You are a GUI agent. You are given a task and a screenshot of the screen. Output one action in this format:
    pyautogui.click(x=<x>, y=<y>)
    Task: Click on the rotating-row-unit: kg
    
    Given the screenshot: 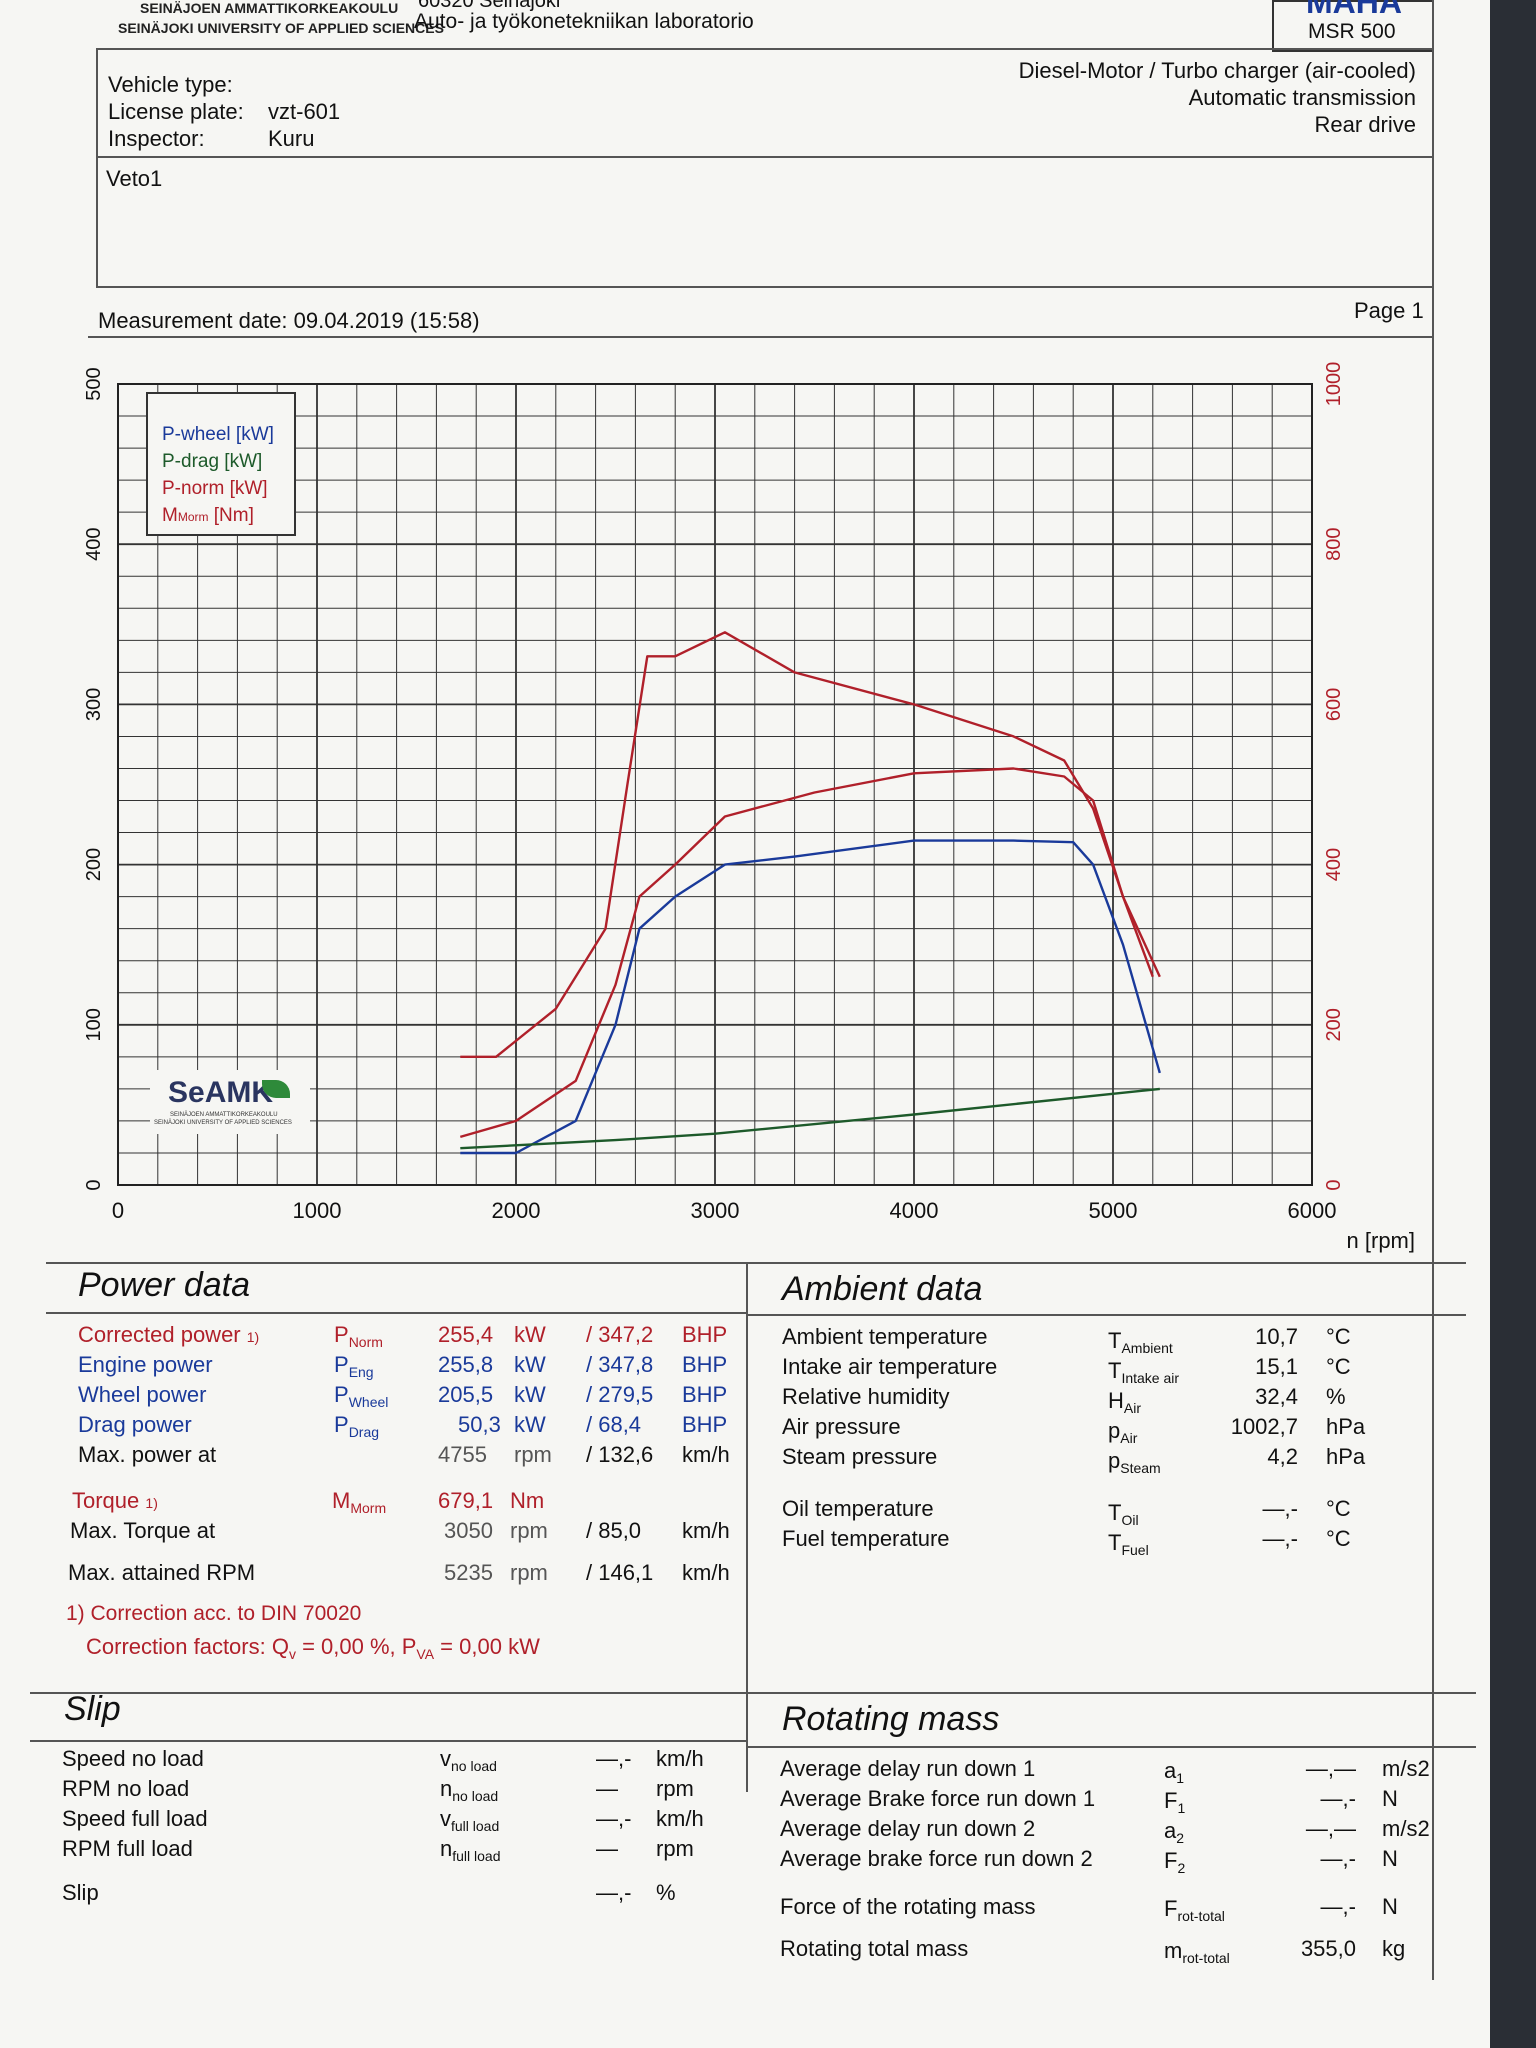 What is the action you would take?
    pyautogui.click(x=1394, y=1948)
    